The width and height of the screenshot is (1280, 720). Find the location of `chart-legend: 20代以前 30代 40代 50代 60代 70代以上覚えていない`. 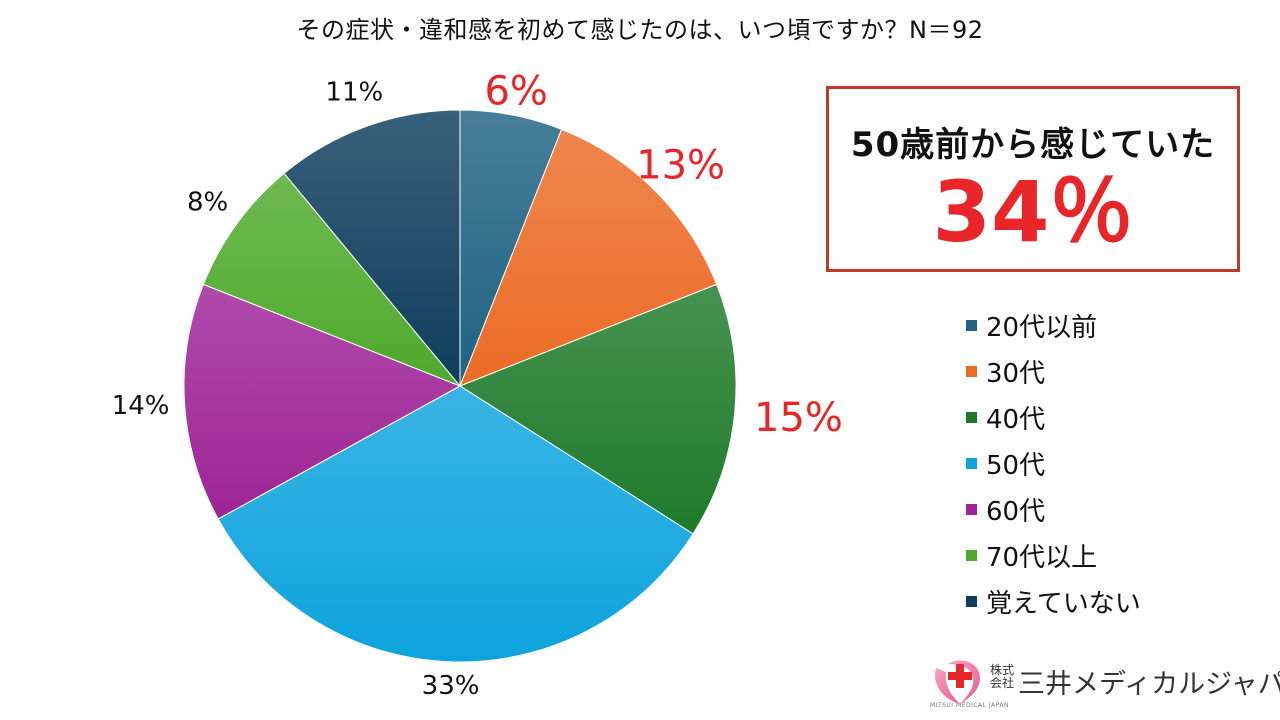

chart-legend: 20代以前 30代 40代 50代 60代 70代以上覚えていない is located at coordinates (1116, 463).